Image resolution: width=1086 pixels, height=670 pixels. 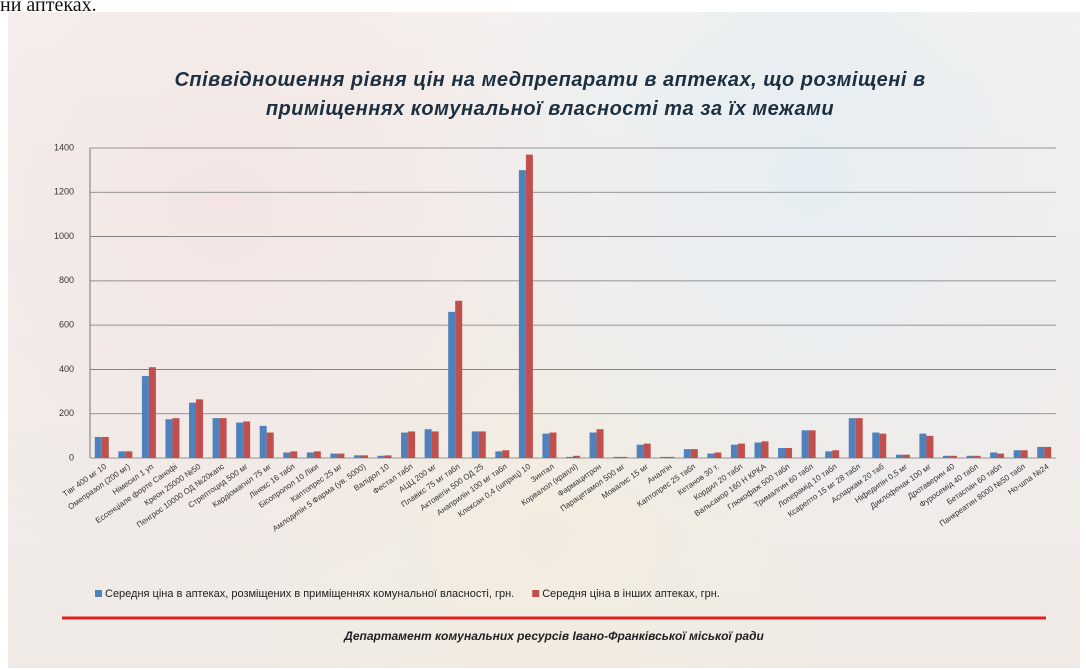 I want to click on x-tick-label: Но-шпа №24, so click(x=1028, y=479).